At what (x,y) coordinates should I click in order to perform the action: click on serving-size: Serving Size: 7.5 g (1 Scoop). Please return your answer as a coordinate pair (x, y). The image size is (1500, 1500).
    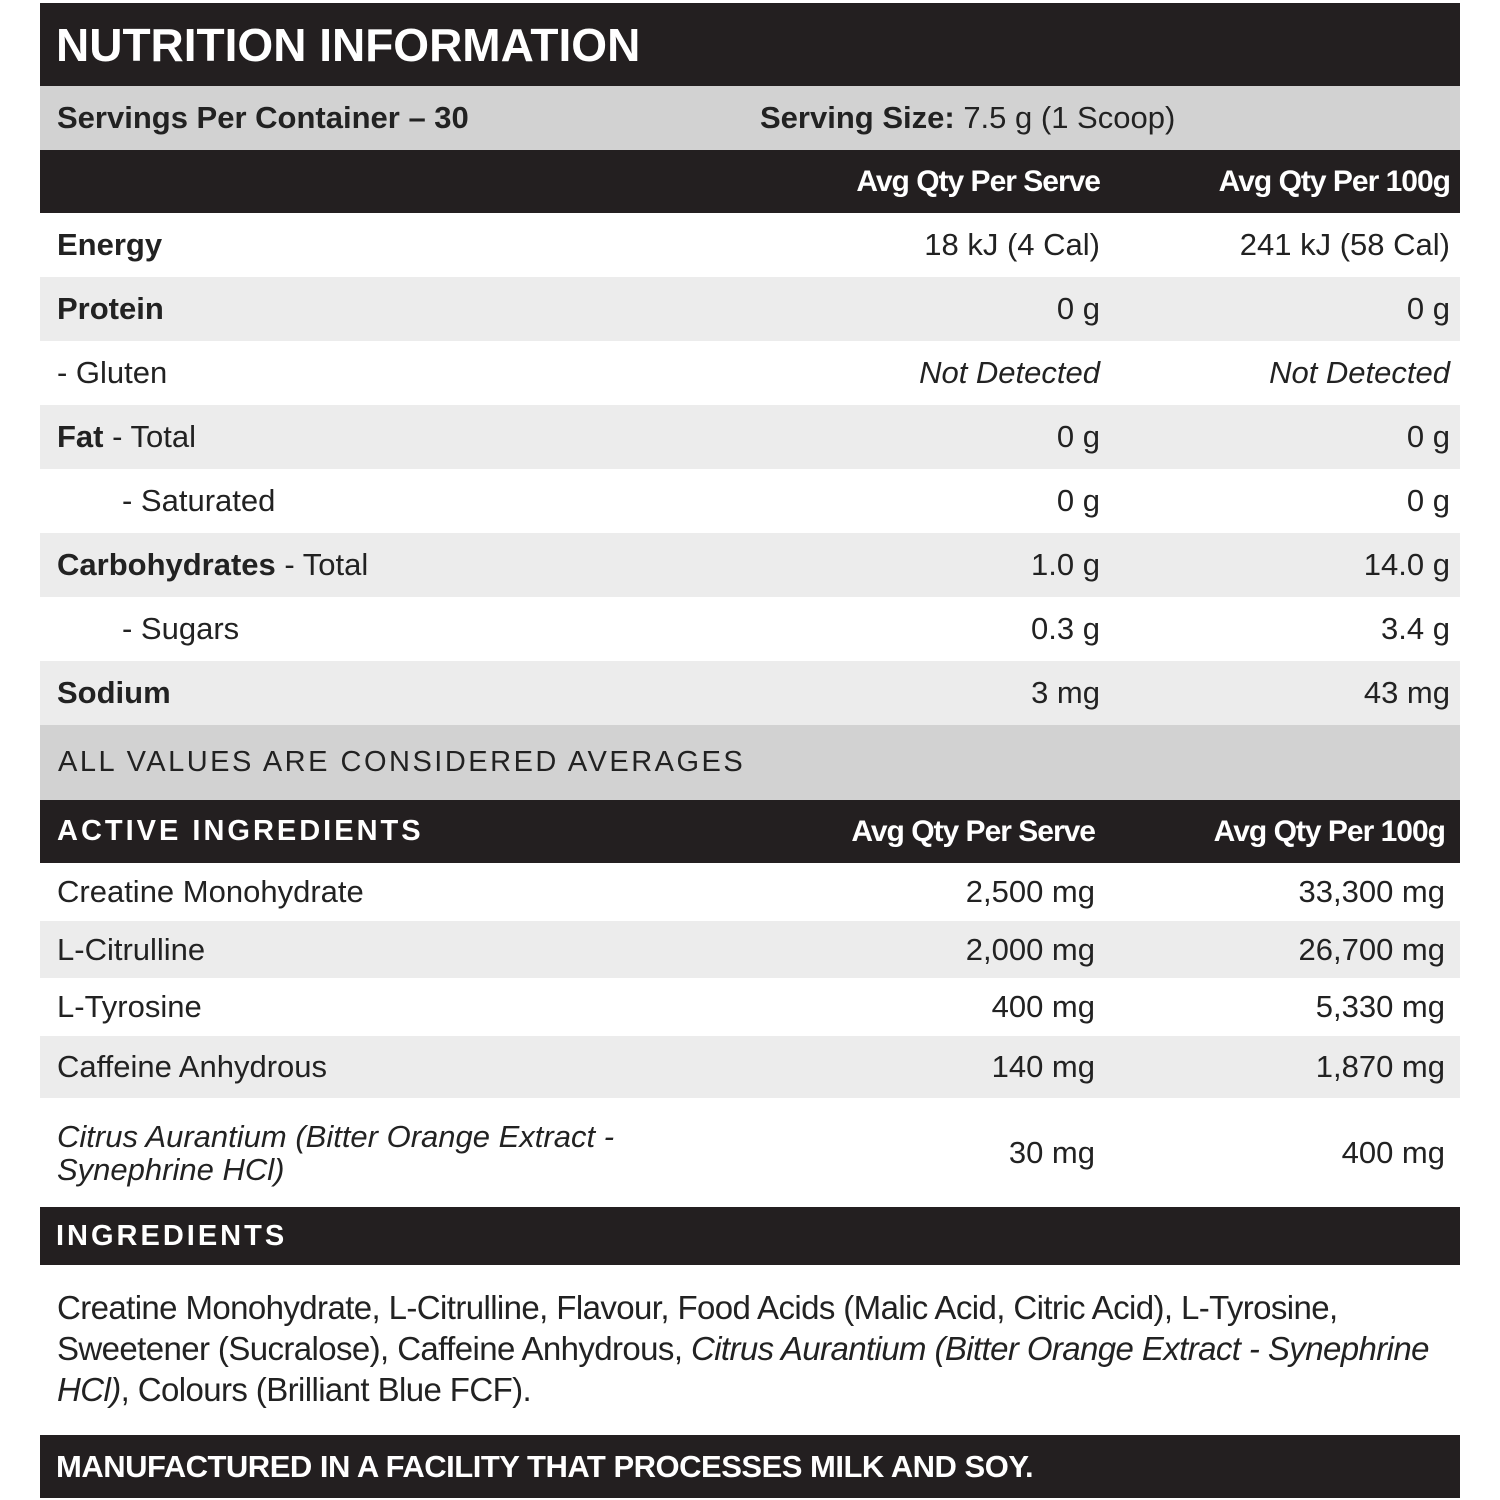
    Looking at the image, I should click on (967, 118).